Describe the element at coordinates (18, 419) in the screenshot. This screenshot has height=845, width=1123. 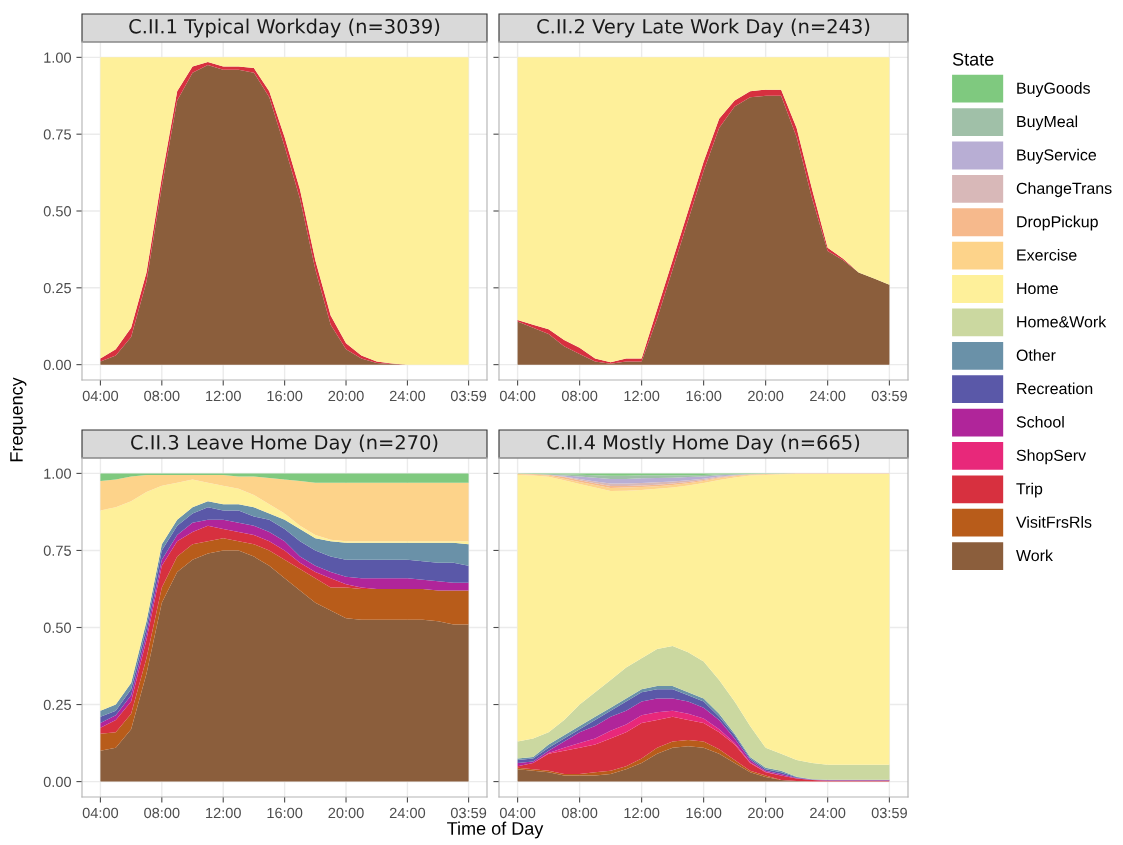
I see `y-axis-title: Frequency` at that location.